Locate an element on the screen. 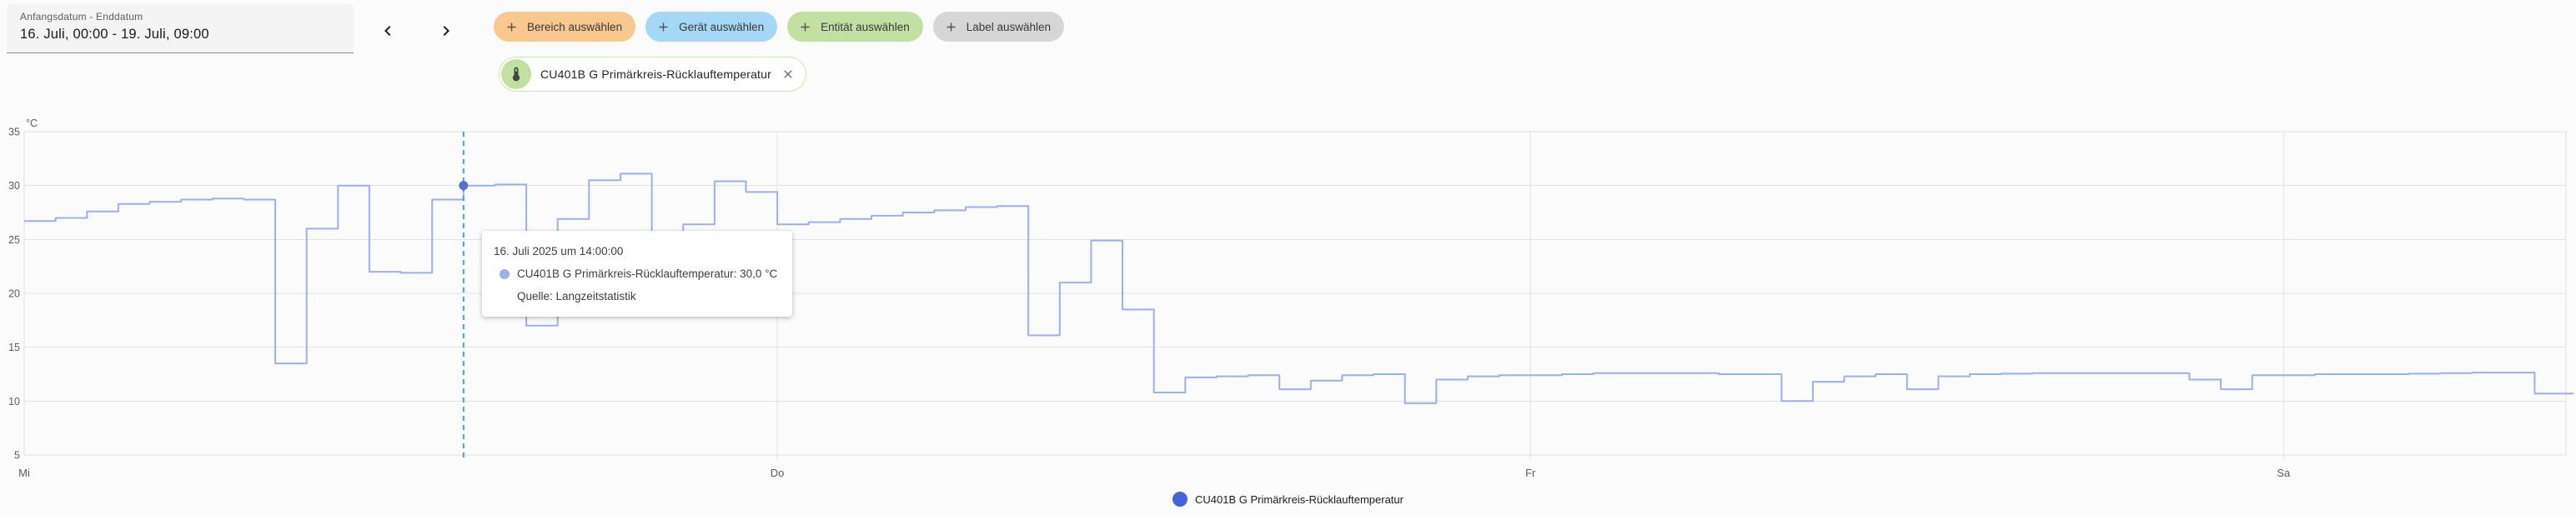  series-dot-icon is located at coordinates (505, 273).